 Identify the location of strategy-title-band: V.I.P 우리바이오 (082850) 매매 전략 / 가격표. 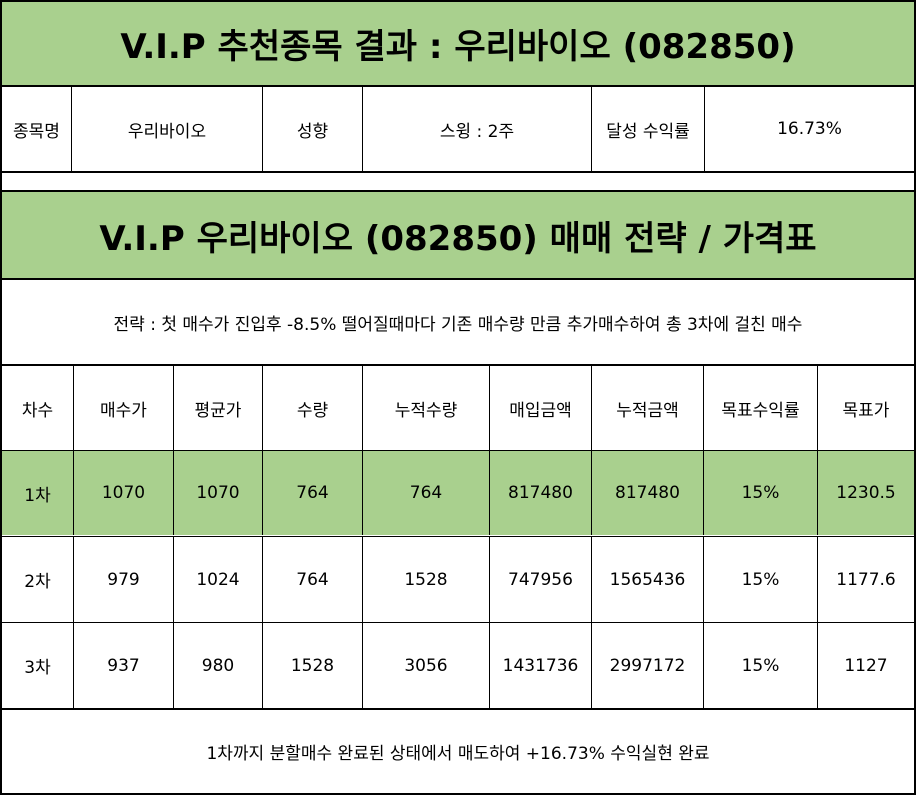
(458, 235).